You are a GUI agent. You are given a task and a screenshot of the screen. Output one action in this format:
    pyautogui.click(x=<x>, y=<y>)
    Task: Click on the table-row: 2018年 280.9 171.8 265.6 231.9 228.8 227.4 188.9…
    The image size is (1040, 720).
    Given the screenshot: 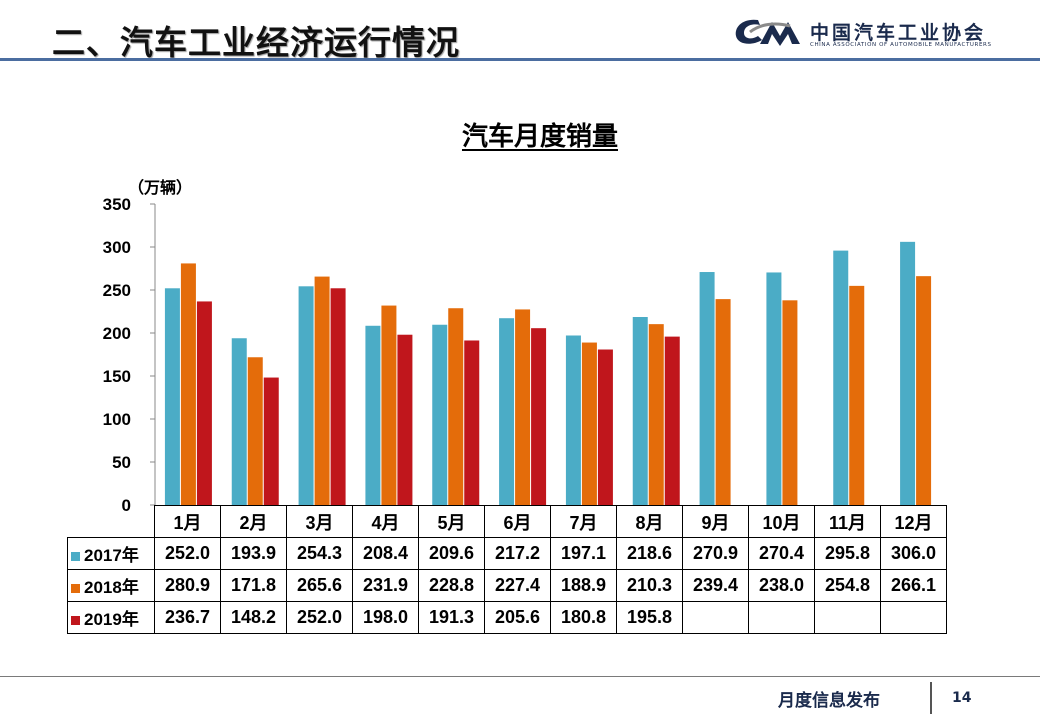 What is the action you would take?
    pyautogui.click(x=507, y=585)
    